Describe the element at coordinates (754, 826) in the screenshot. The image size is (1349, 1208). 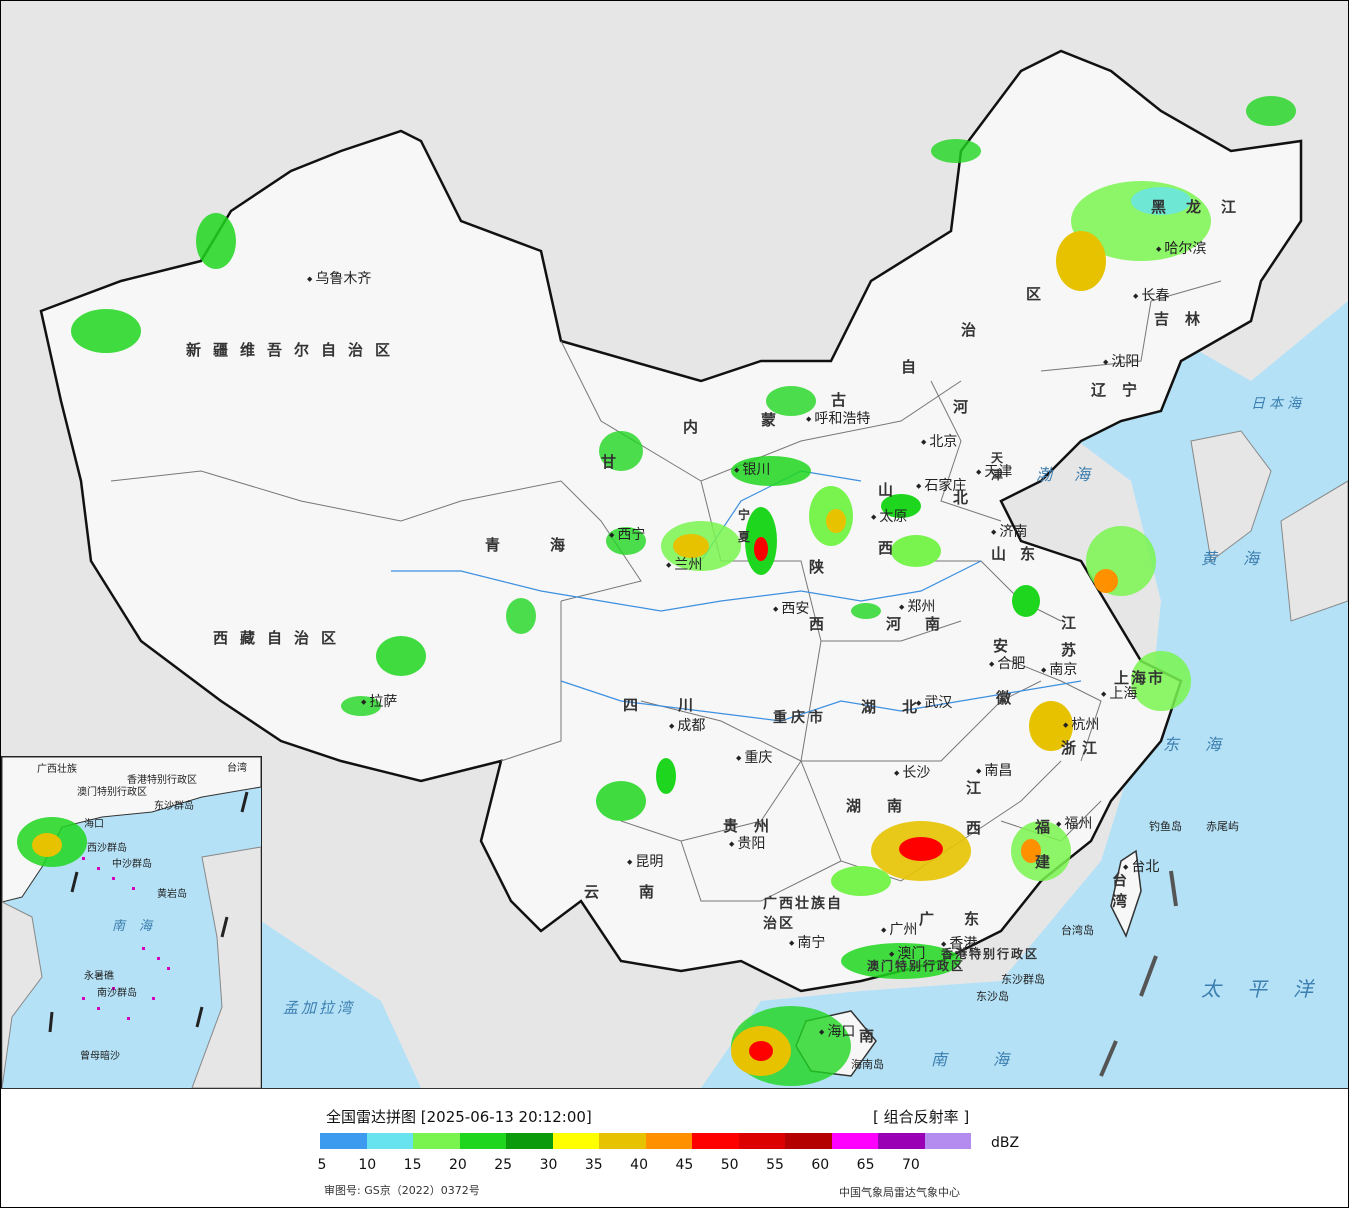
I see `province-label: 贵州` at that location.